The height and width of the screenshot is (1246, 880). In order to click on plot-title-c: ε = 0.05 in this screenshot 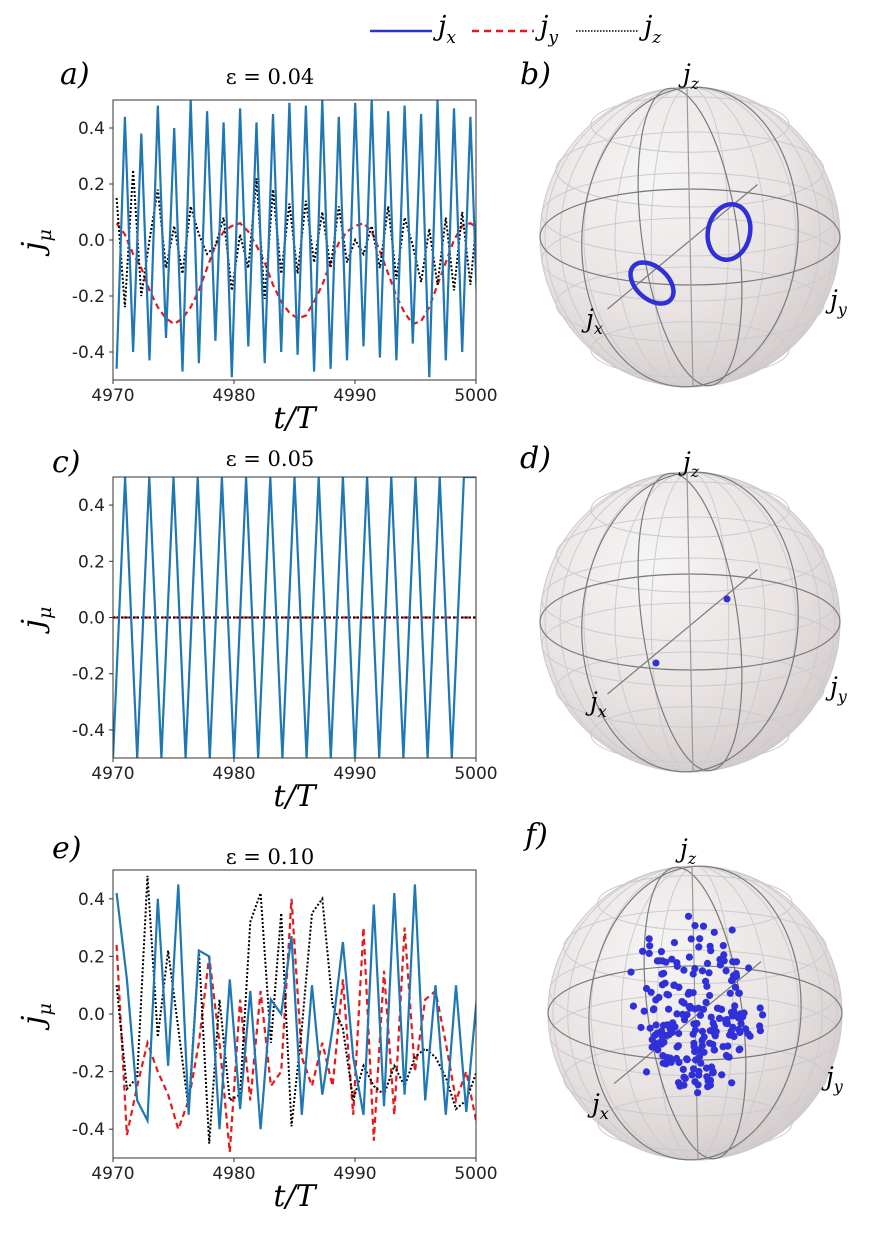, I will do `click(270, 459)`.